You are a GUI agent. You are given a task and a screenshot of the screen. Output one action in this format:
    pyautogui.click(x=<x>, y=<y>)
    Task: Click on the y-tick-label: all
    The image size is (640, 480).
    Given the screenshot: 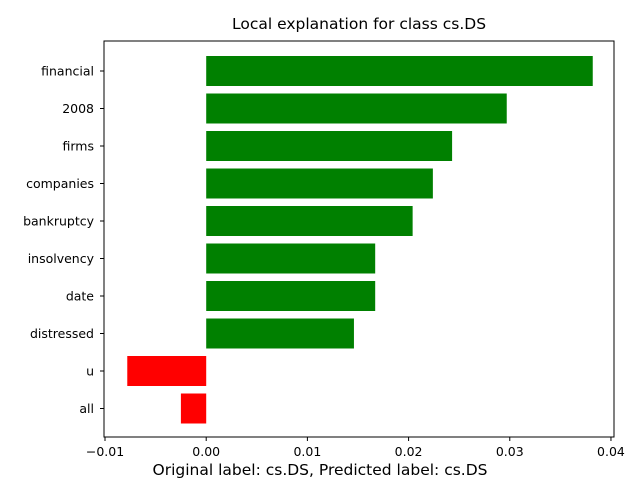 What is the action you would take?
    pyautogui.click(x=86, y=408)
    